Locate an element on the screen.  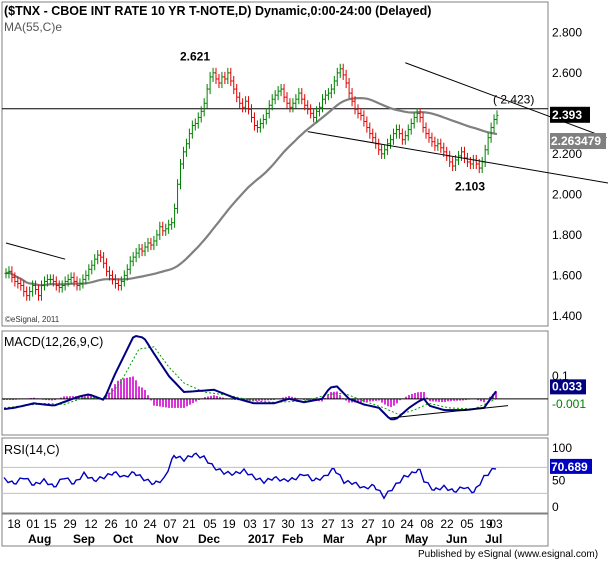
macd-title: MACD(12,26,9,C) is located at coordinates (53, 342).